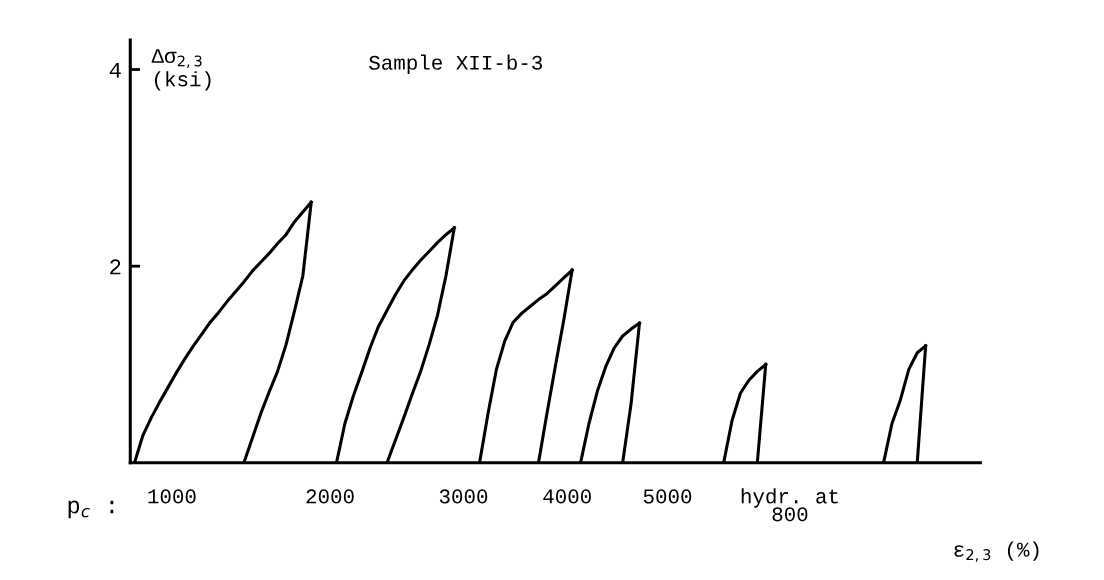 The width and height of the screenshot is (1104, 580). Describe the element at coordinates (789, 505) in the screenshot. I see `text: hydr. at 800` at that location.